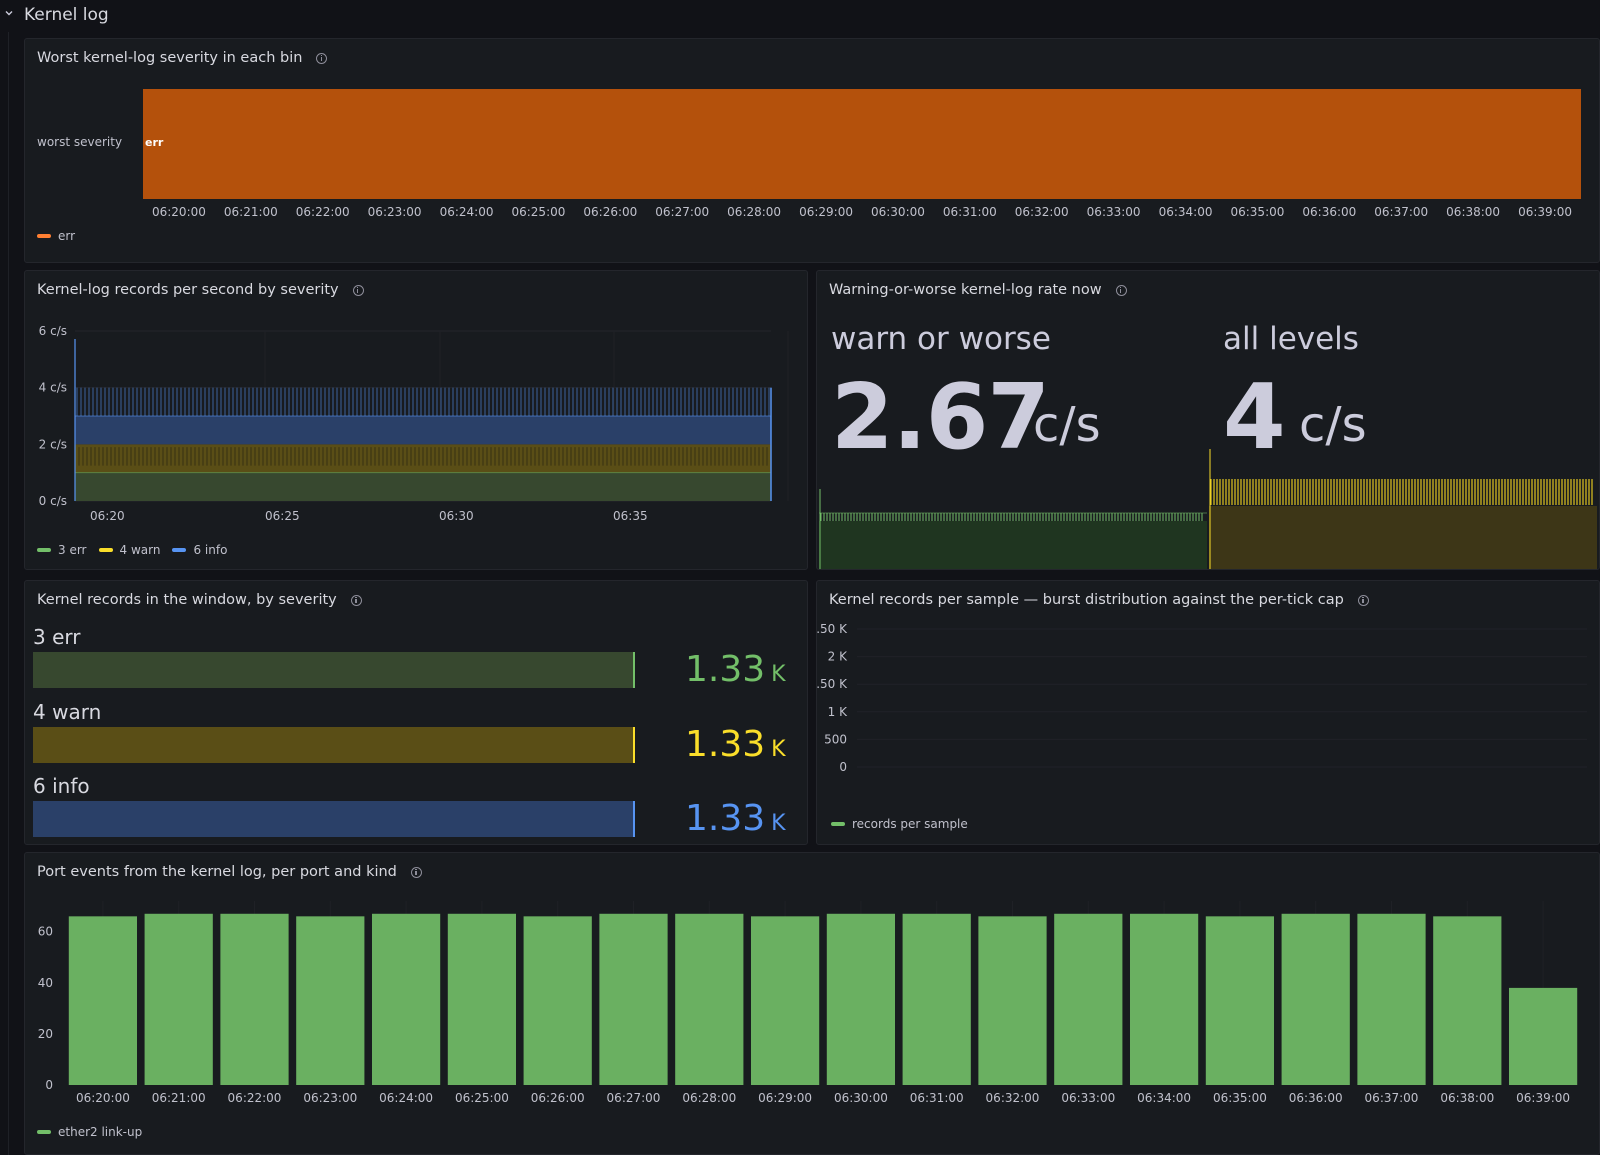  What do you see at coordinates (940, 417) in the screenshot?
I see `stat-value: 2.67` at bounding box center [940, 417].